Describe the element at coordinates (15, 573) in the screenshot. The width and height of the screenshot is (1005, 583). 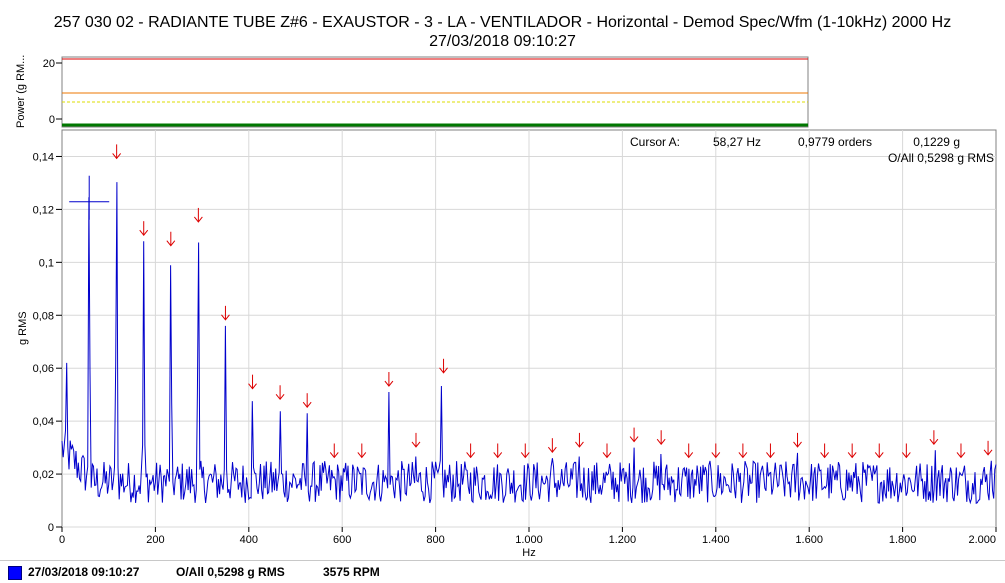
I see `trace-color-swatch` at that location.